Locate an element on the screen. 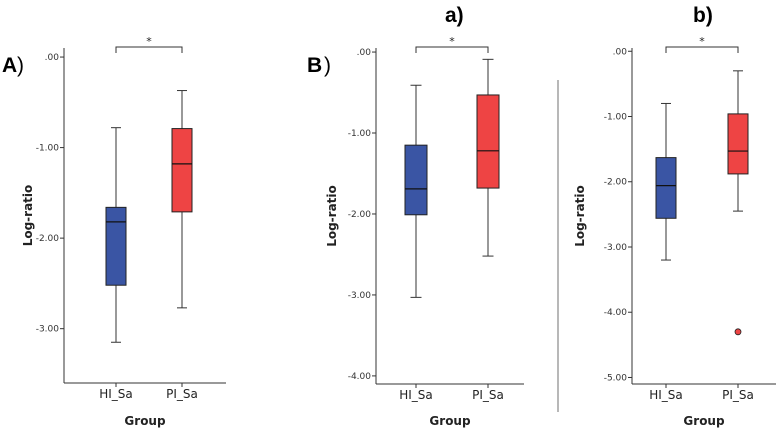 The width and height of the screenshot is (784, 428). panel-label-B-paren: ) is located at coordinates (327, 65).